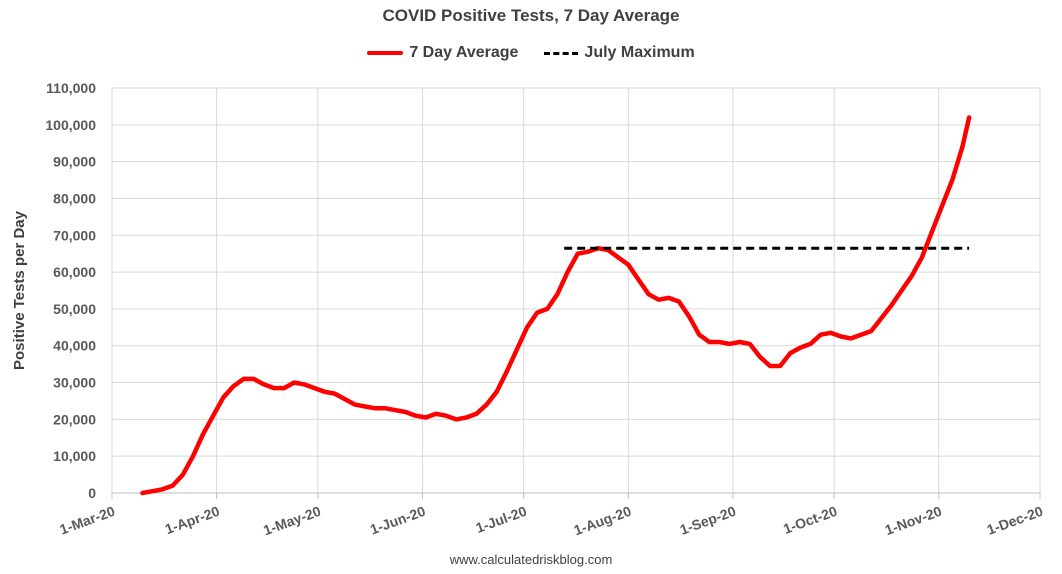 The width and height of the screenshot is (1062, 574). Describe the element at coordinates (92, 493) in the screenshot. I see `y-tick-label: 0` at that location.